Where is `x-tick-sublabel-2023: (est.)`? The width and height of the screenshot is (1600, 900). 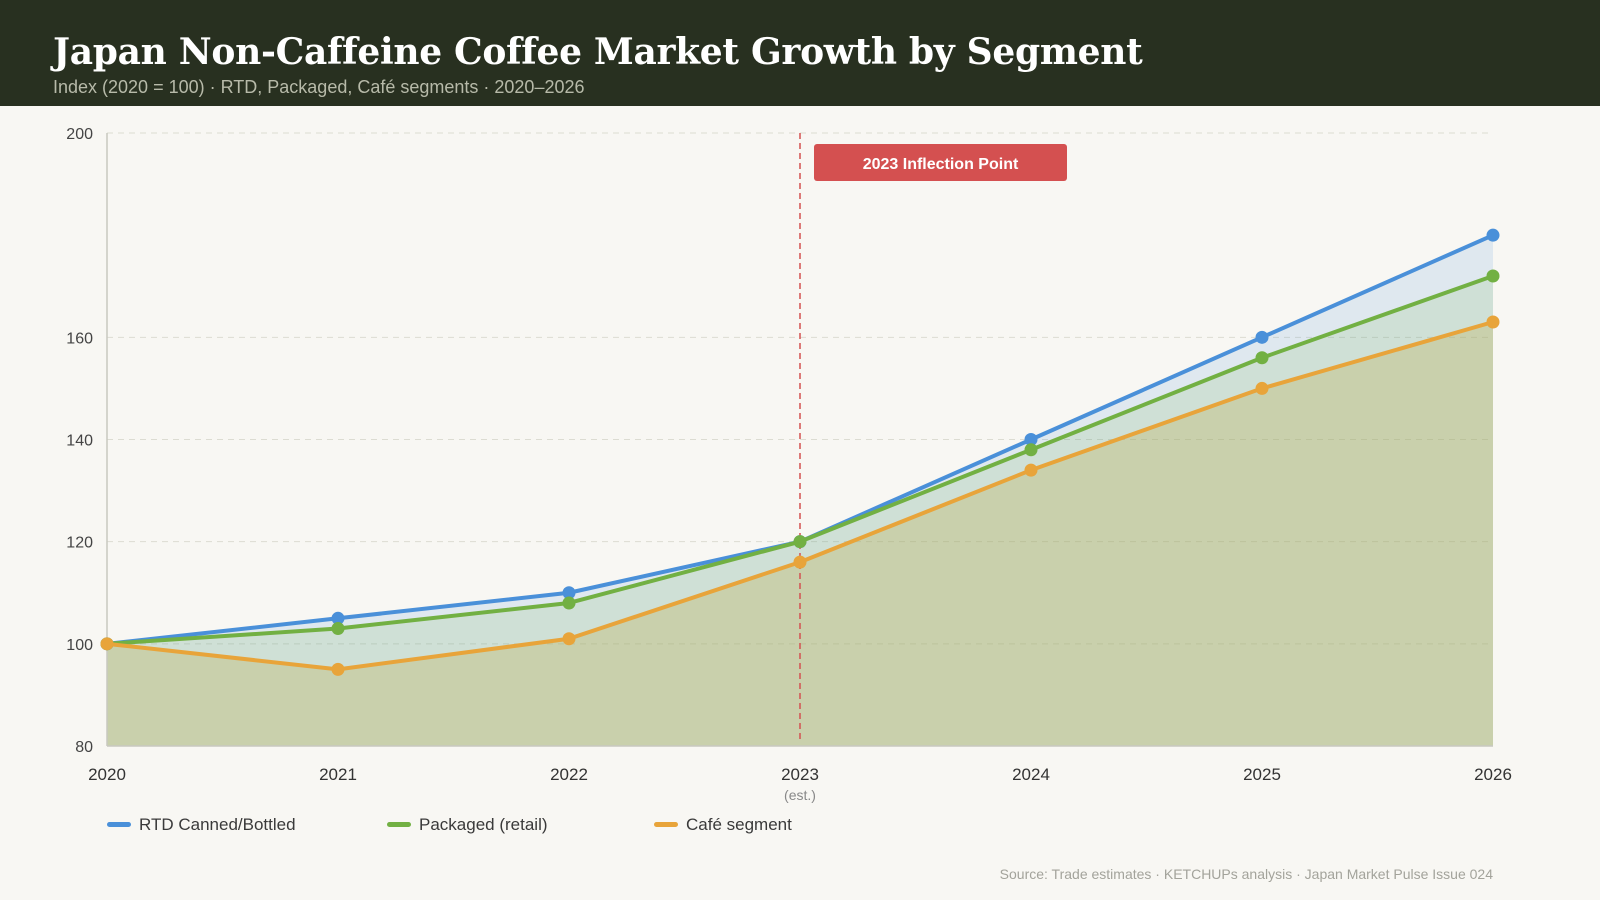
x-tick-sublabel-2023: (est.) is located at coordinates (800, 795).